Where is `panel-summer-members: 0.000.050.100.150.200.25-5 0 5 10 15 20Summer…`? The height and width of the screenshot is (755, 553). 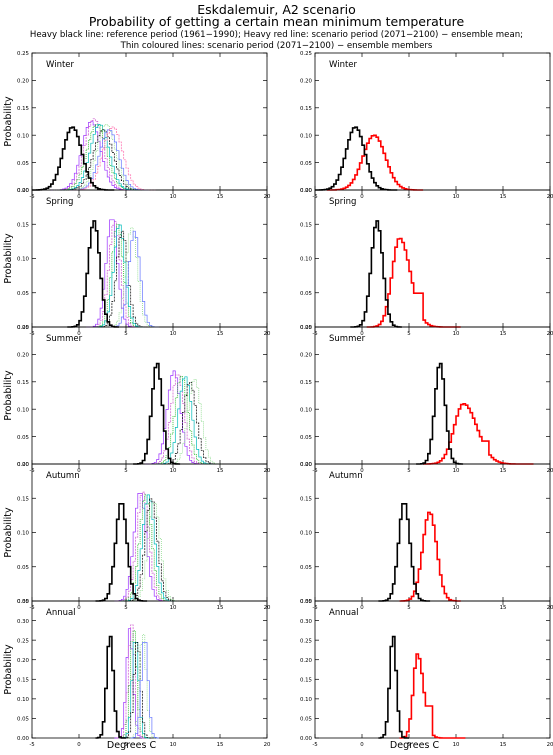 panel-summer-members: 0.000.050.100.150.200.25-5 0 5 10 15 20Summer… is located at coordinates (137, 399).